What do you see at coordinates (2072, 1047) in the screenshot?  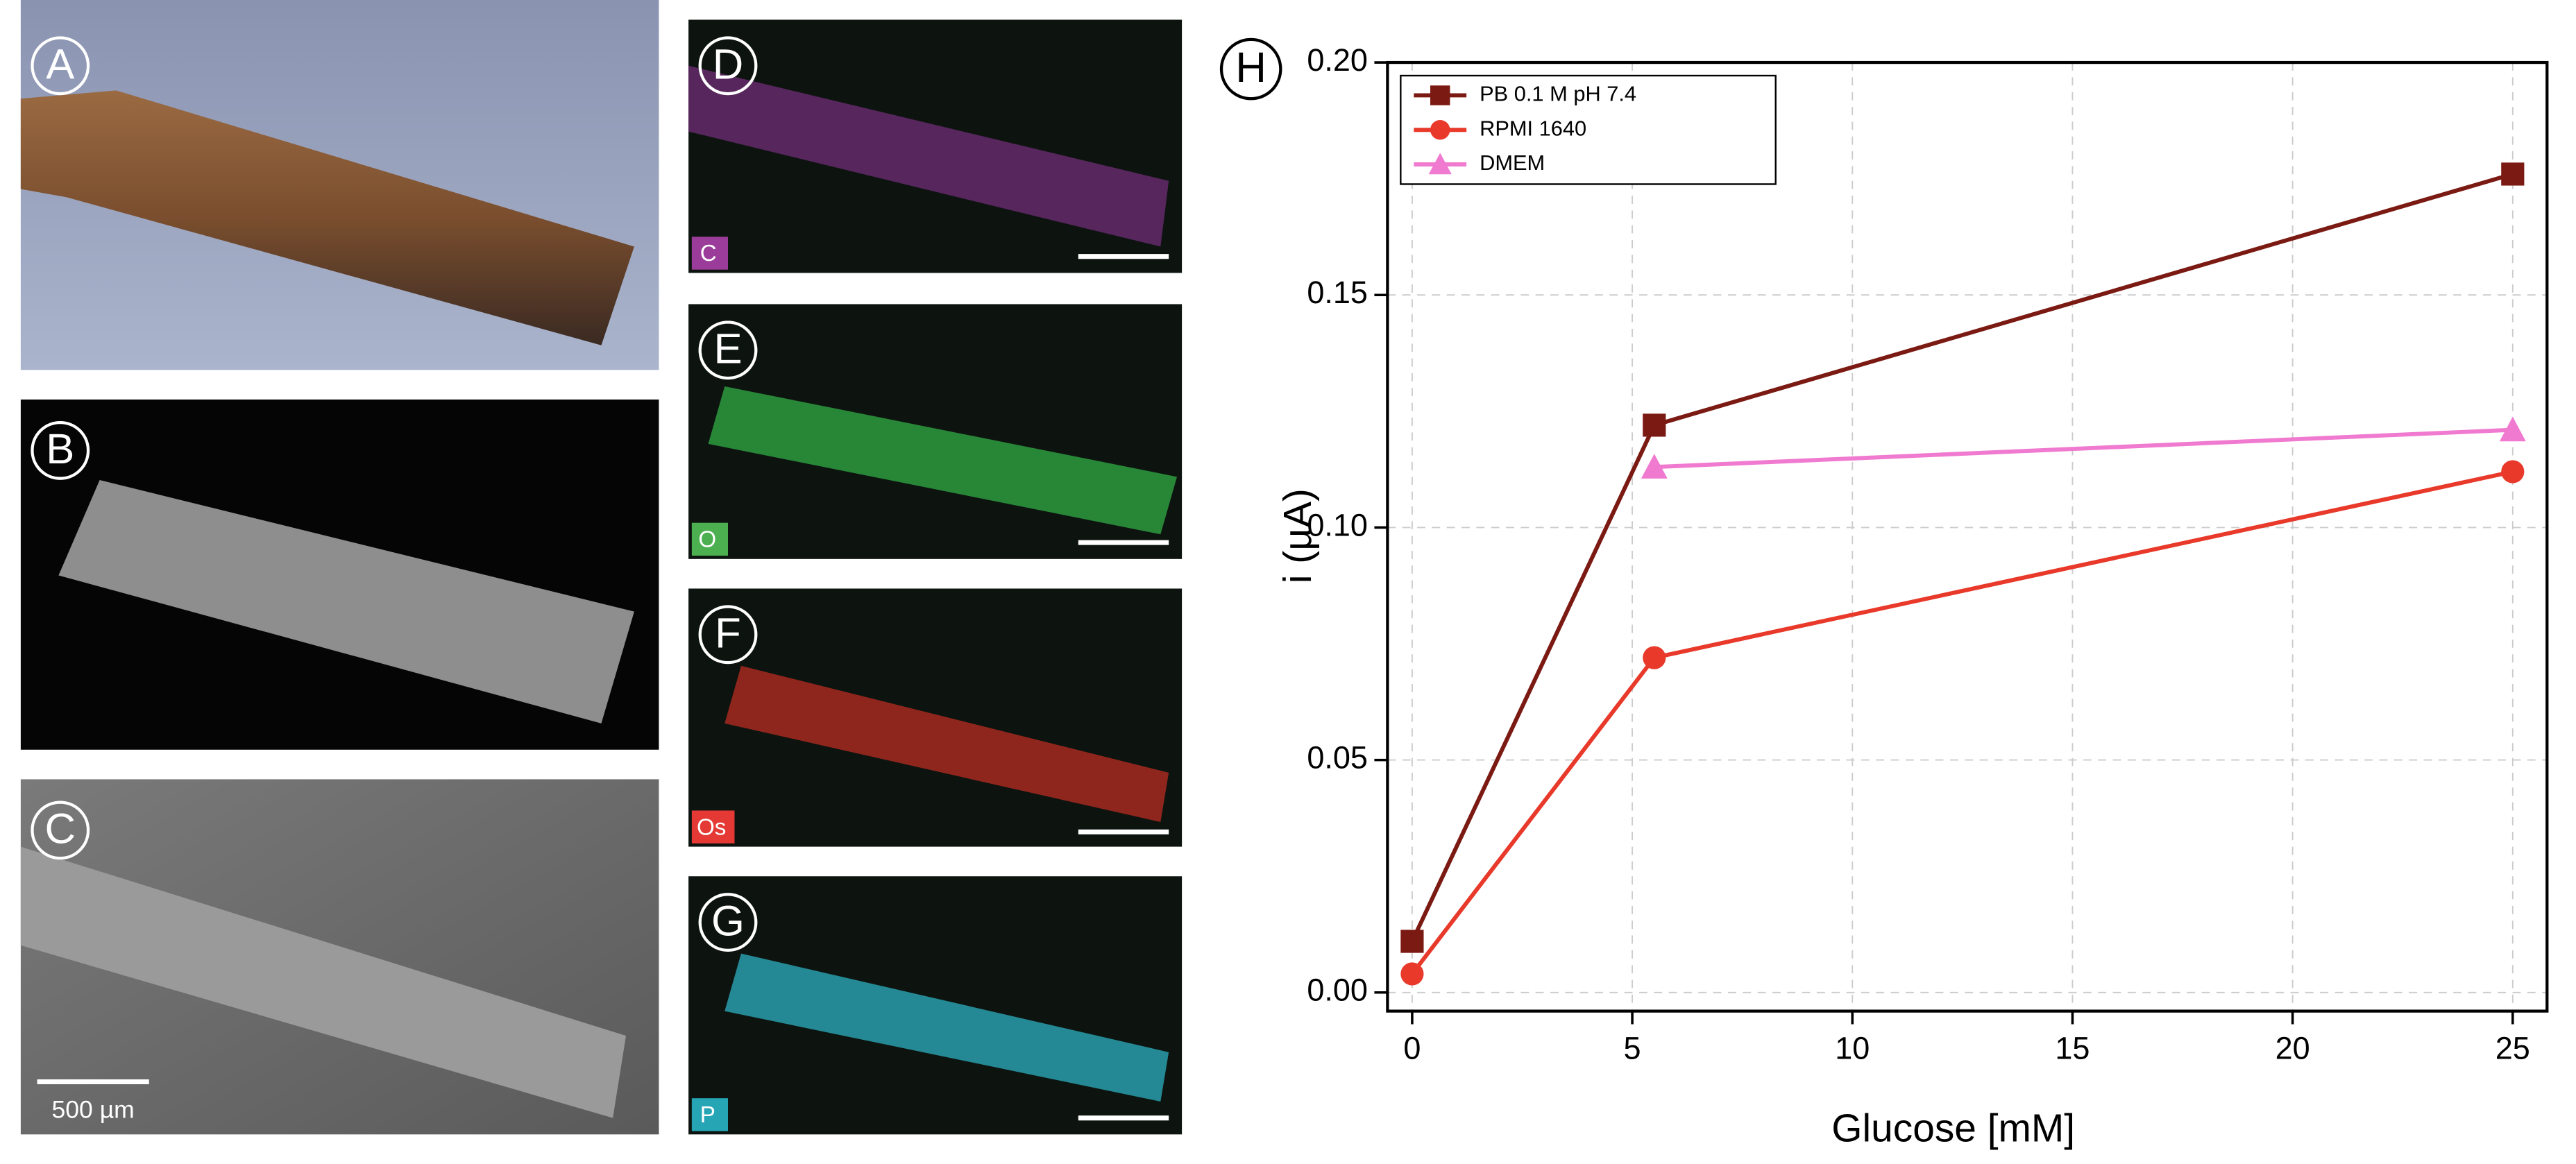 I see `x-tick-label: 15` at bounding box center [2072, 1047].